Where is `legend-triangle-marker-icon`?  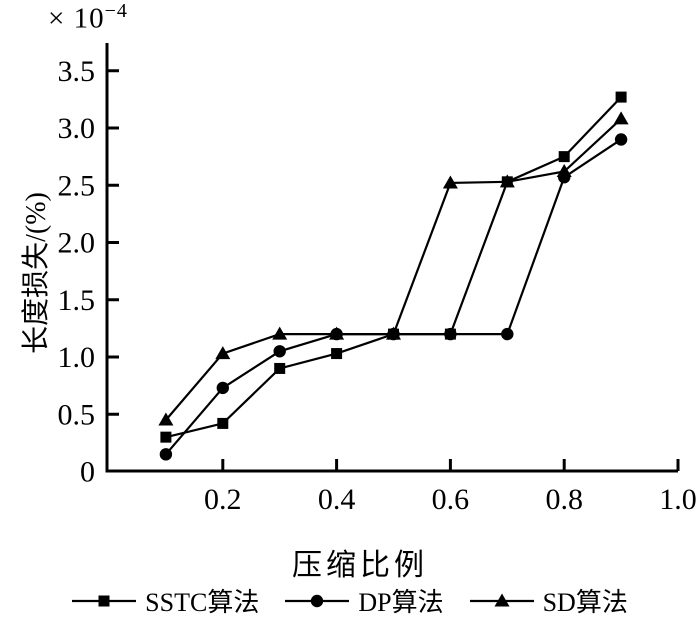 legend-triangle-marker-icon is located at coordinates (501, 599).